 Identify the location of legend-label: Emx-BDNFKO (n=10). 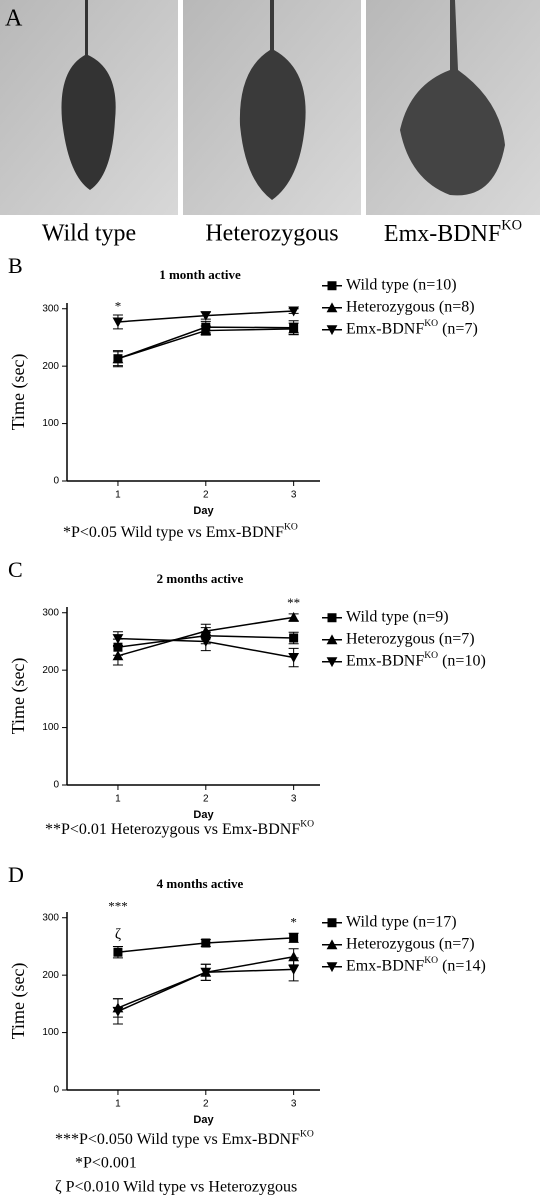
(416, 659).